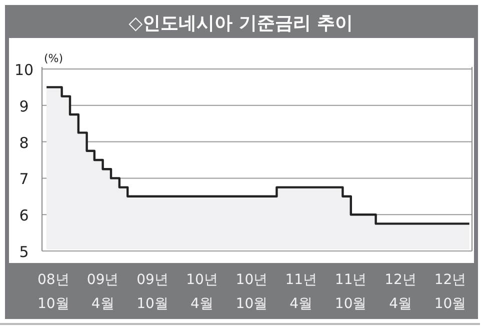  Describe the element at coordinates (202, 292) in the screenshot. I see `x-tick-label: 10년 4월` at that location.